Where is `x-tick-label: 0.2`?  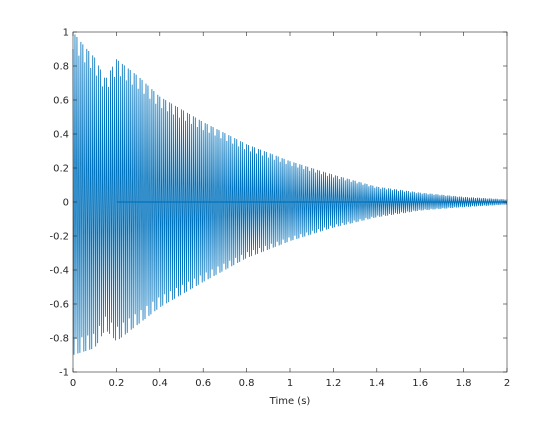 x-tick-label: 0.2 is located at coordinates (116, 383).